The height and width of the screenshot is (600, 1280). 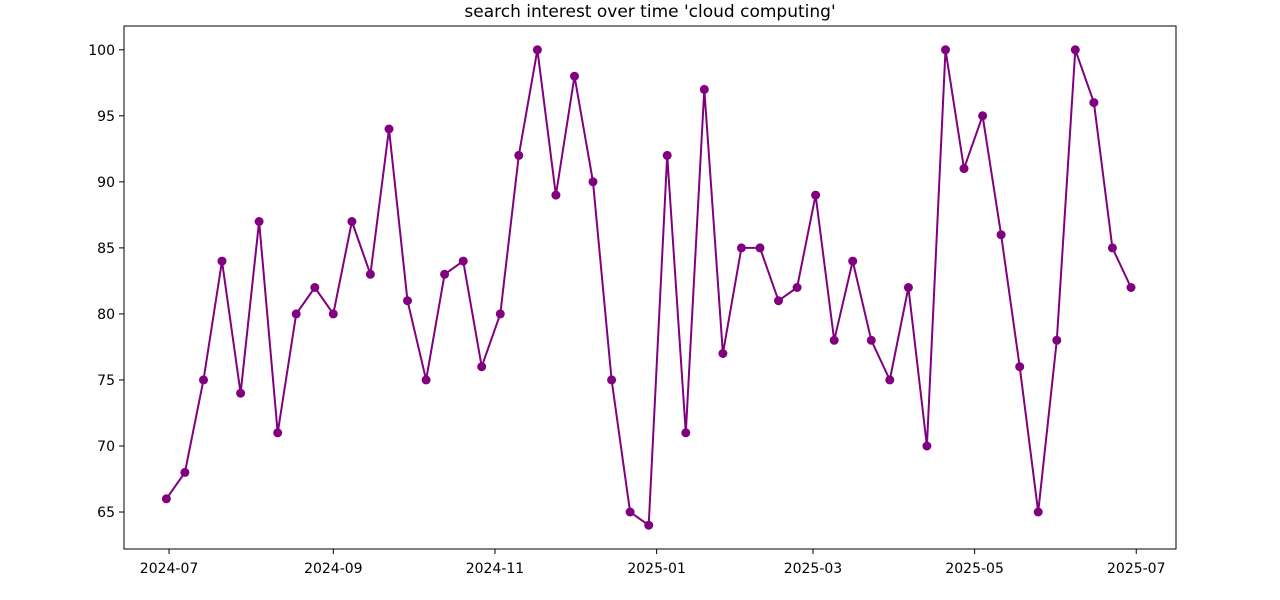 What do you see at coordinates (106, 381) in the screenshot?
I see `y-tick-label: 75` at bounding box center [106, 381].